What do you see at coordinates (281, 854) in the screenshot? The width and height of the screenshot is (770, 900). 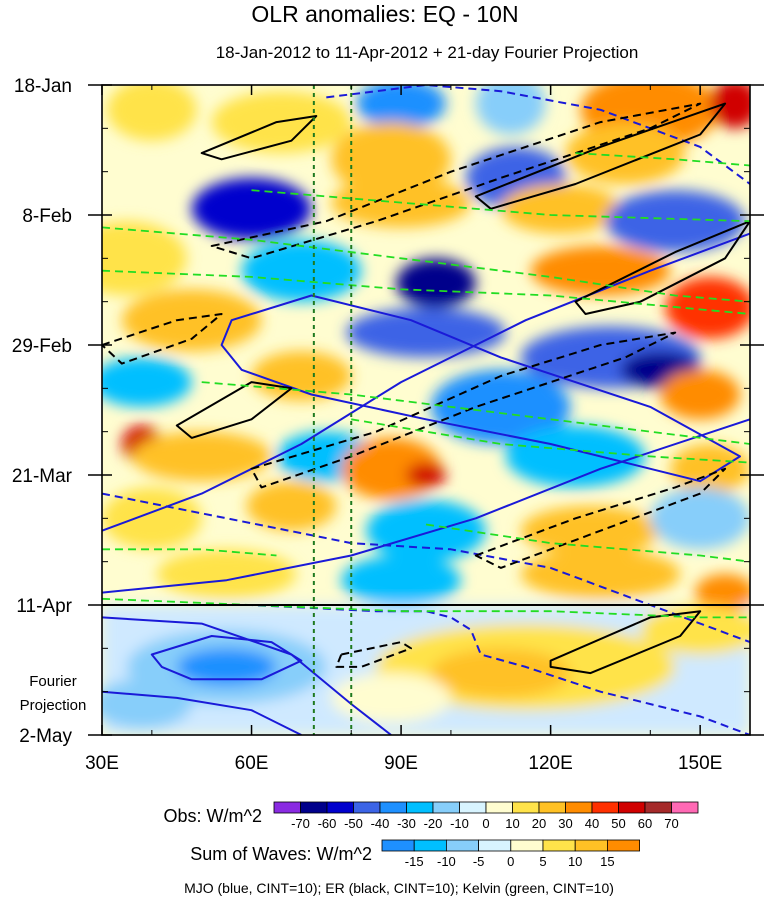 I see `waves-colorbar-title: Sum of Waves: W/m^2` at bounding box center [281, 854].